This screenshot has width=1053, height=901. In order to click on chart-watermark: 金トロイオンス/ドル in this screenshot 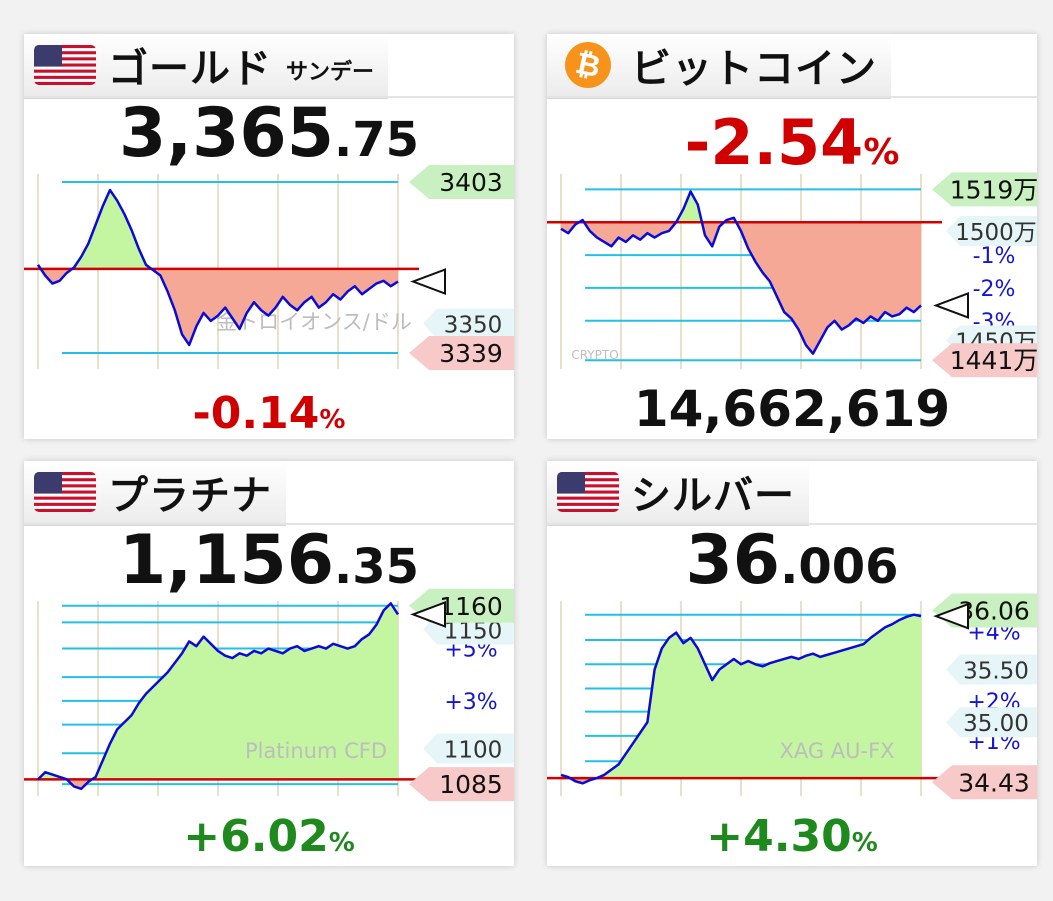, I will do `click(314, 322)`.